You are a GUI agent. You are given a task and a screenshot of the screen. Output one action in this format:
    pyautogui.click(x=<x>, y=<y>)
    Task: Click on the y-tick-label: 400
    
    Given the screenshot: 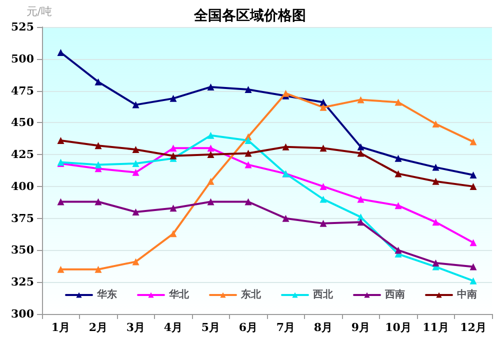 What is the action you would take?
    pyautogui.click(x=22, y=186)
    